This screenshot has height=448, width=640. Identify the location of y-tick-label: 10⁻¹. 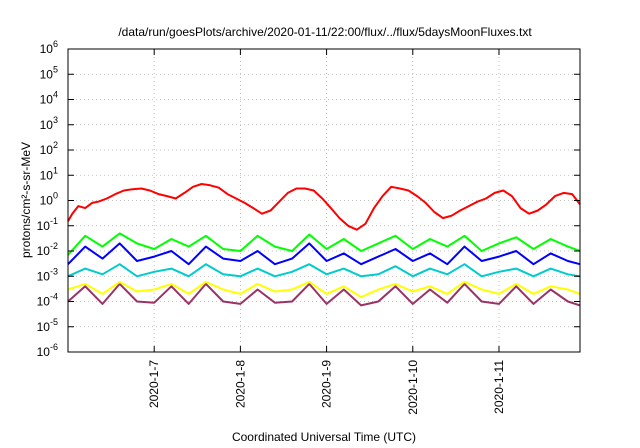
(47, 224).